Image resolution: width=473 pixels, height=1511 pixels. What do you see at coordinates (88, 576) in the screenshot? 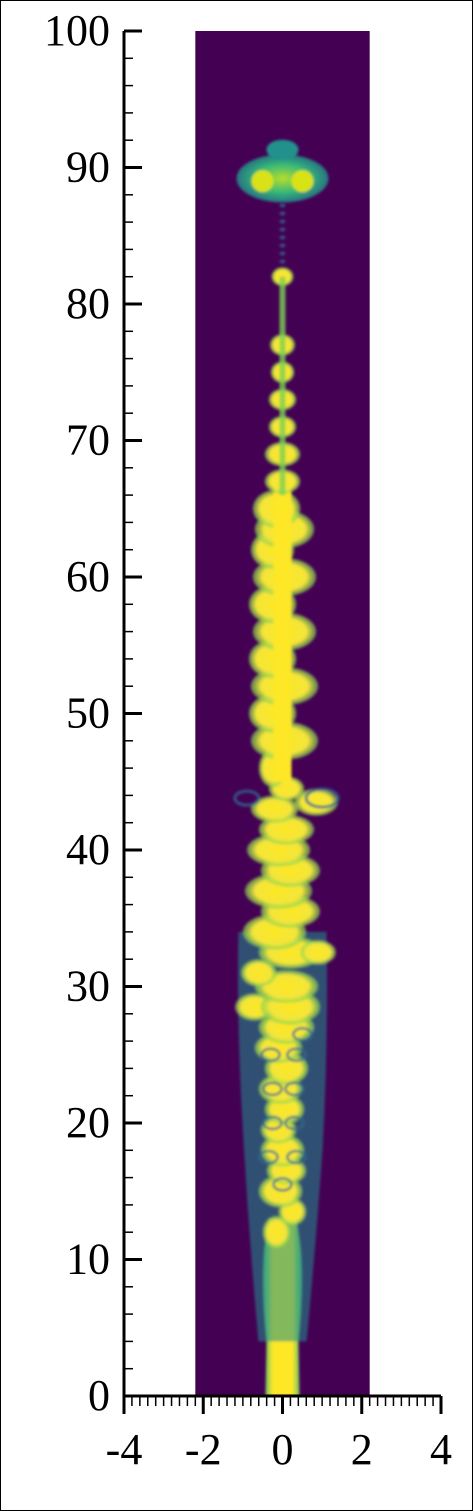
I see `y-tick-label: 60` at bounding box center [88, 576].